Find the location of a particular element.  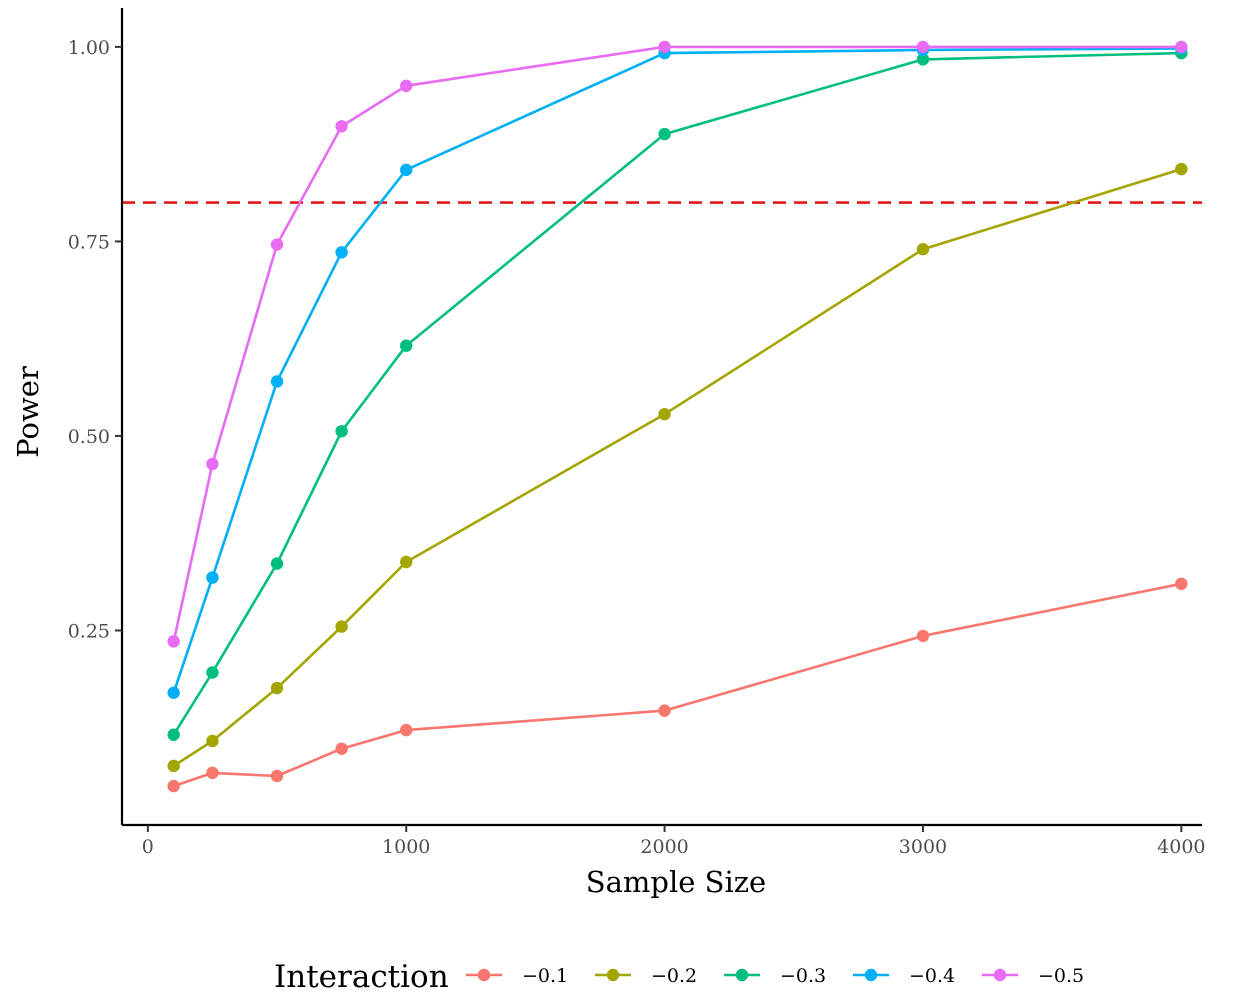

legend-item-3: −0.3 is located at coordinates (775, 976).